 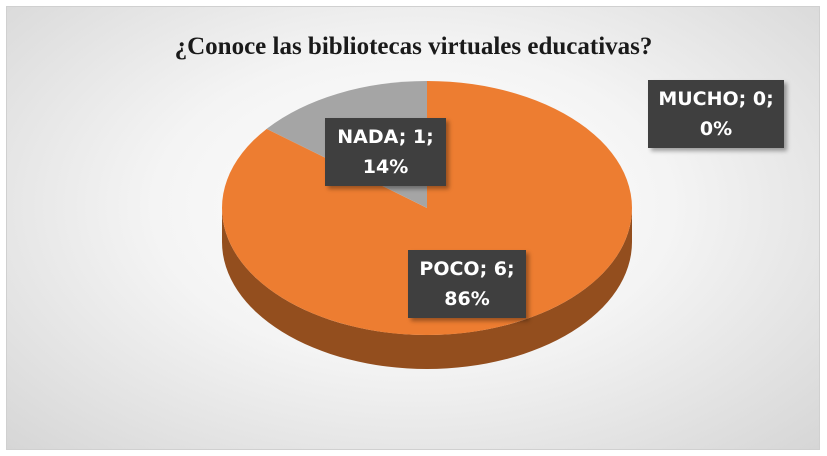 I want to click on data-label: MUCHO; 0; 0%, so click(x=716, y=114).